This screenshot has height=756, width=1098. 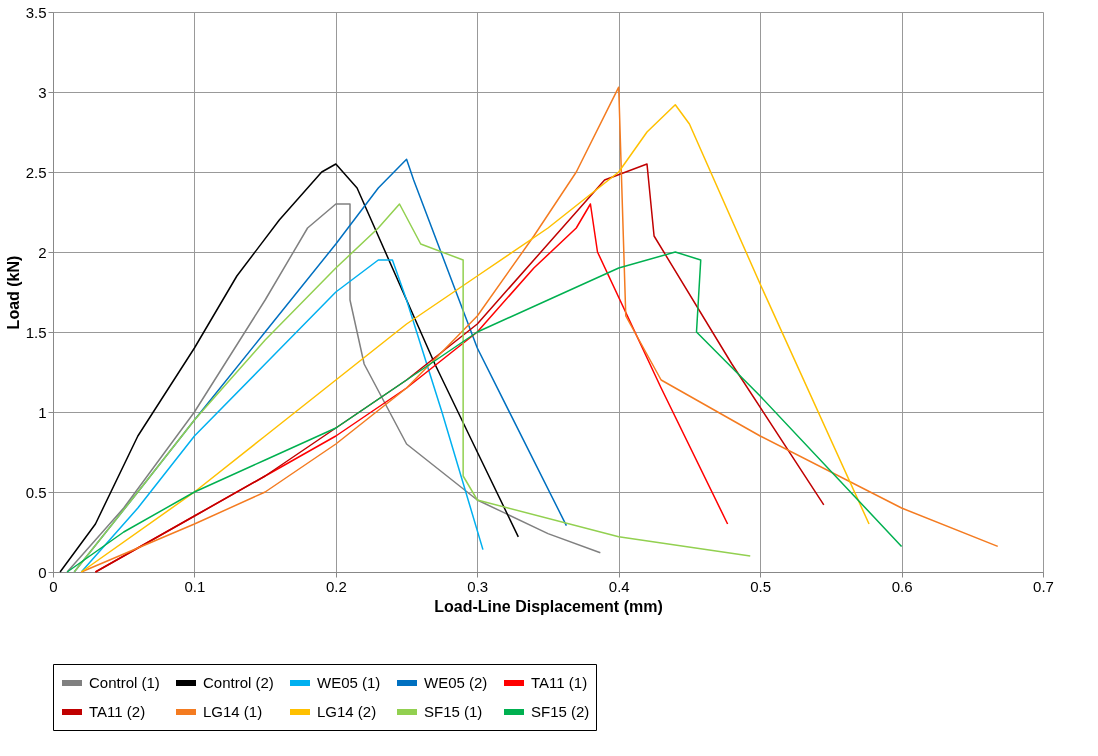 I want to click on x-tick-label: 0.1, so click(x=195, y=586).